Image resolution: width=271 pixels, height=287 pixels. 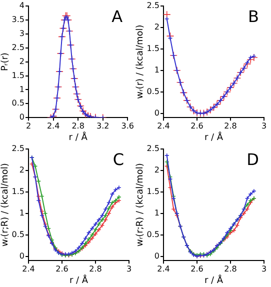 What do you see at coordinates (18, 19) in the screenshot?
I see `y-tick-label: 3.5` at bounding box center [18, 19].